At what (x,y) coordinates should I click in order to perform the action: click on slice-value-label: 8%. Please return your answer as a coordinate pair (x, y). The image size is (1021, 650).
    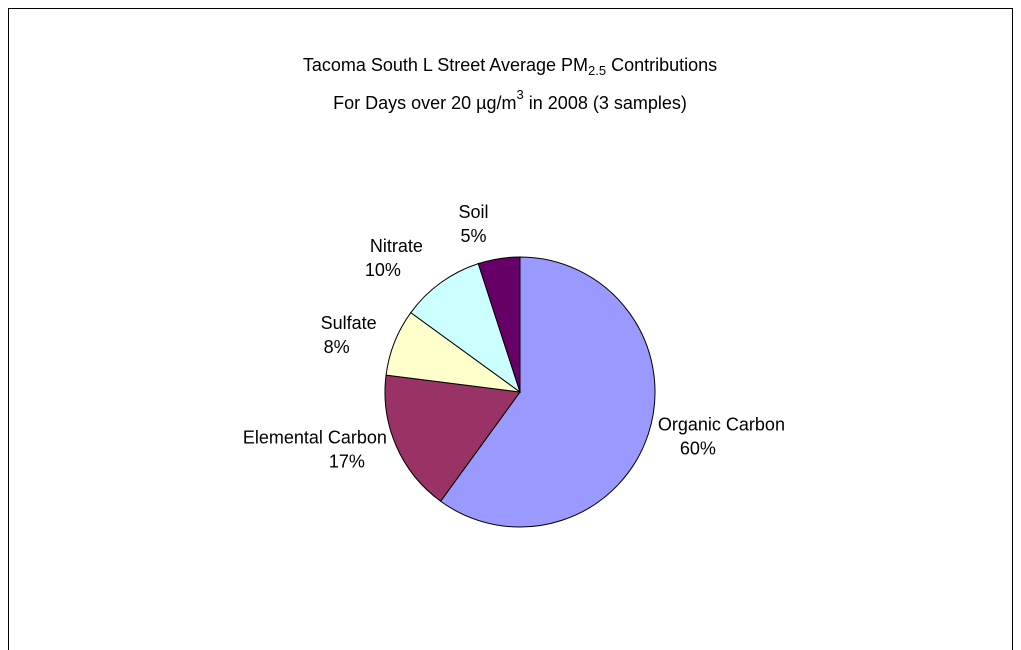
    Looking at the image, I should click on (337, 347).